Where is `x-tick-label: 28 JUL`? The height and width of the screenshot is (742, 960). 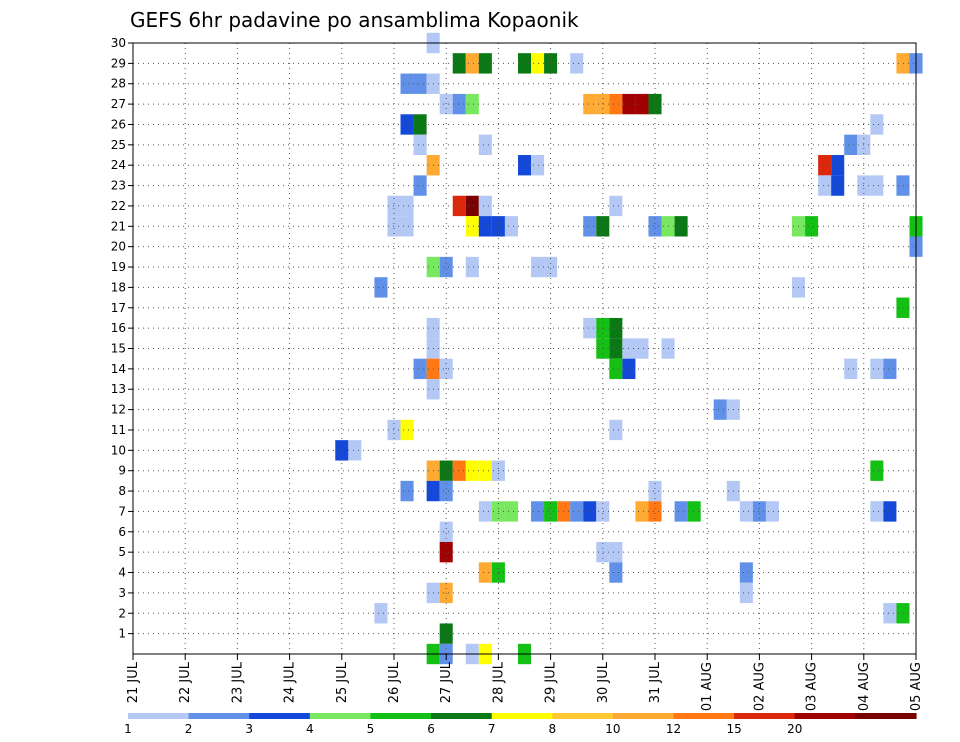 x-tick-label: 28 JUL is located at coordinates (498, 682).